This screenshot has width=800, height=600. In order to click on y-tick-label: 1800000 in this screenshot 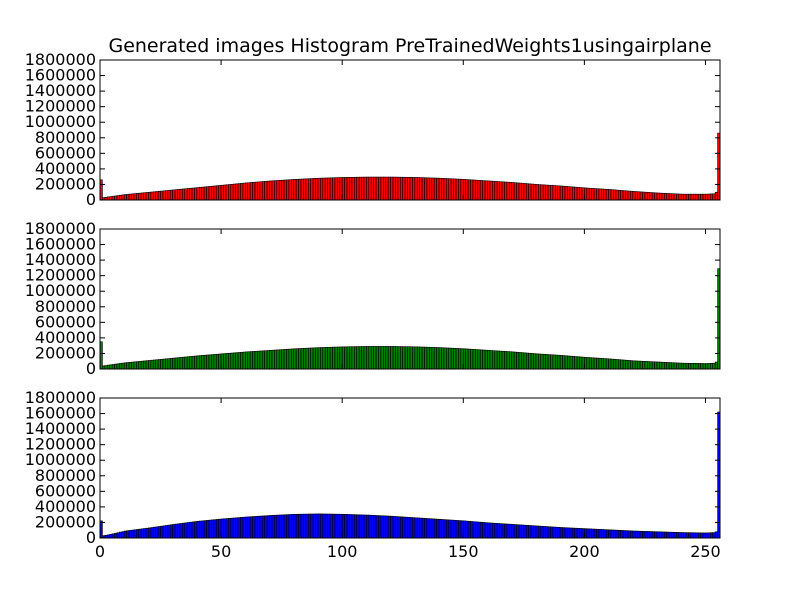, I will do `click(60, 397)`.